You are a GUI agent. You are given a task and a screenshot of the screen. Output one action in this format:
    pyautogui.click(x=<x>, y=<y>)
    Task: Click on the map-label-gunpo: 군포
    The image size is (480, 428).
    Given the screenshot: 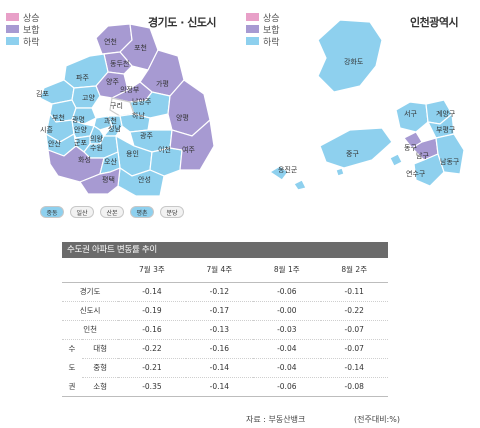 What is the action you would take?
    pyautogui.click(x=80, y=143)
    